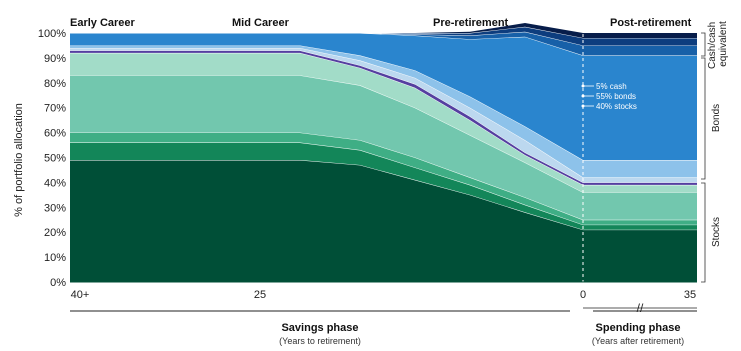 The height and width of the screenshot is (351, 741). Describe the element at coordinates (55, 84) in the screenshot. I see `y-tick-label: 80%` at that location.